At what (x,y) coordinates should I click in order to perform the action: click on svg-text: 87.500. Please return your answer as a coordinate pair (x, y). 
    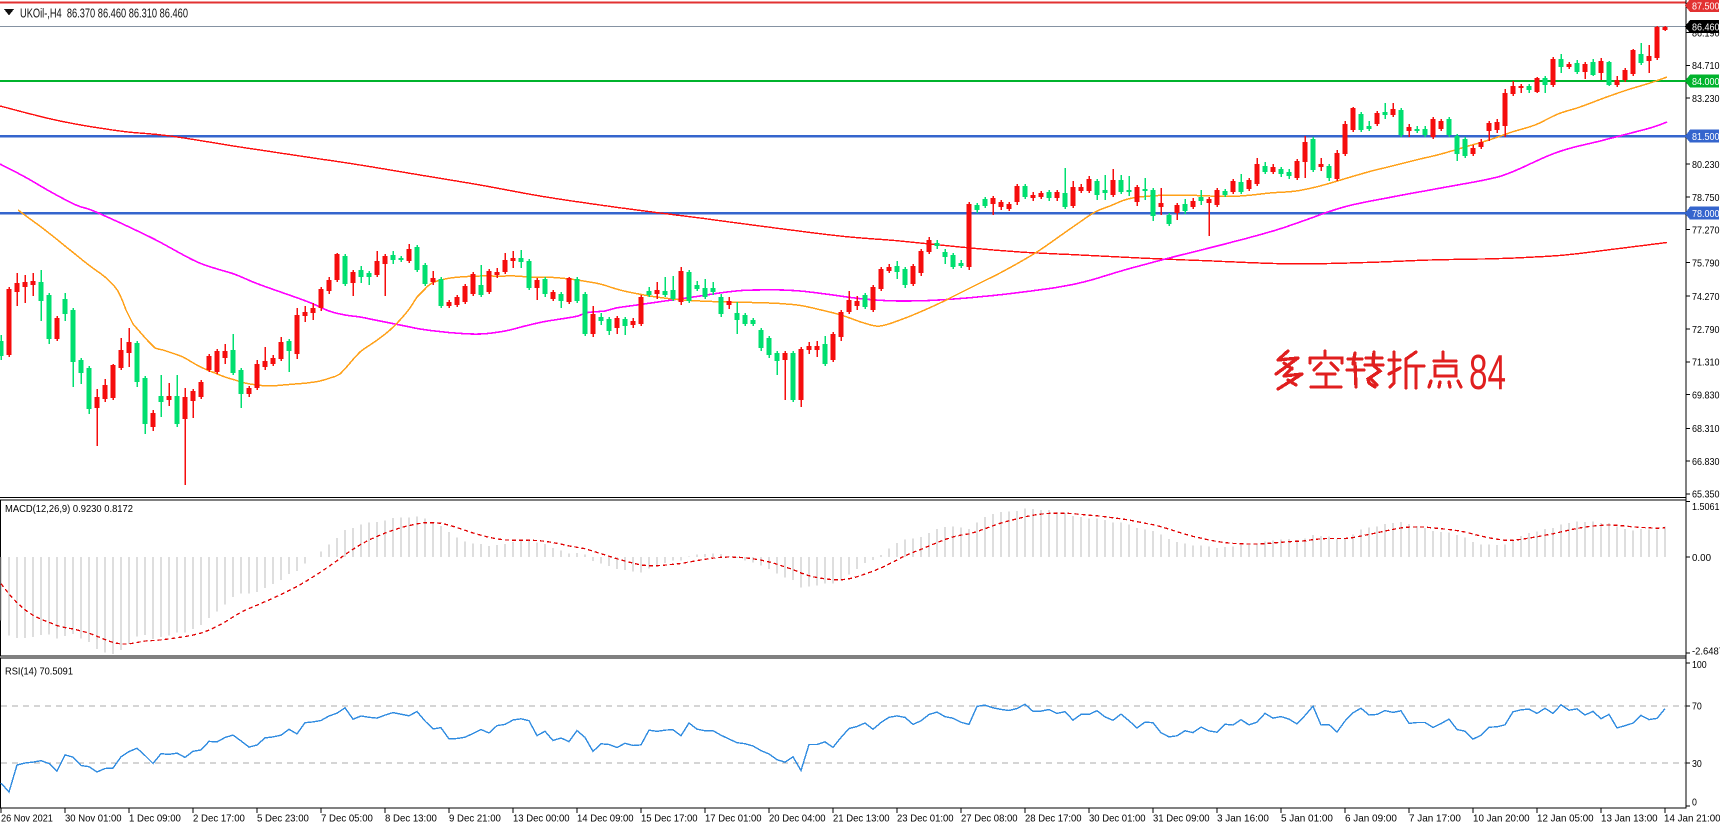
    Looking at the image, I should click on (1706, 6).